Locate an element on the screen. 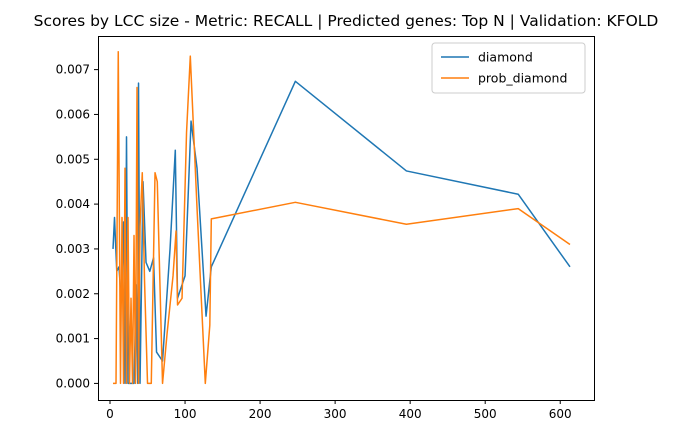  y-tick-label: 0.005 is located at coordinates (73, 159).